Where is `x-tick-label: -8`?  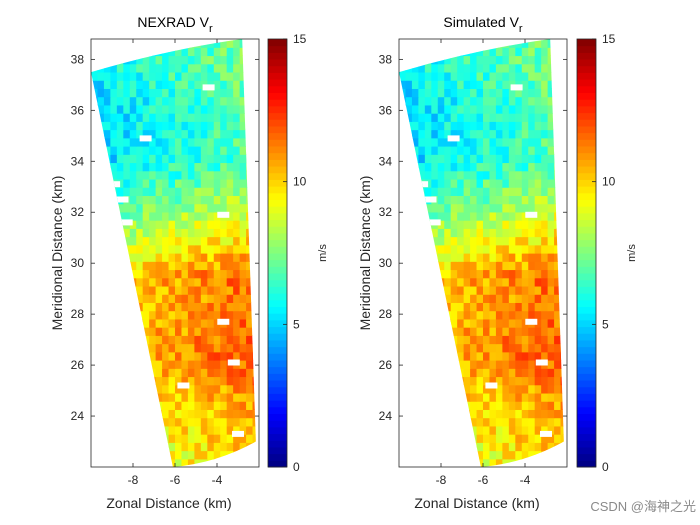 x-tick-label: -8 is located at coordinates (441, 480).